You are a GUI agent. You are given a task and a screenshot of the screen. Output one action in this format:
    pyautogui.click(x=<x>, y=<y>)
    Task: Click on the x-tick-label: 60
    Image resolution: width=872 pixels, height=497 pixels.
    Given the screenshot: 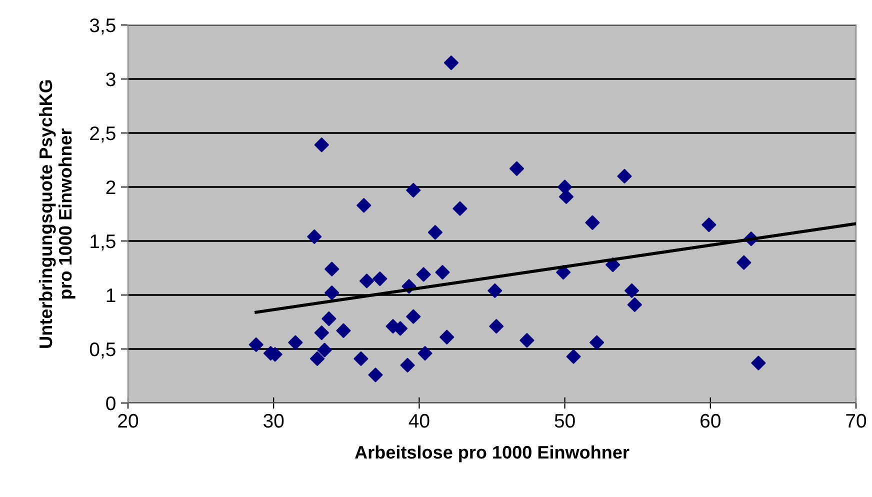 What is the action you would take?
    pyautogui.click(x=710, y=421)
    